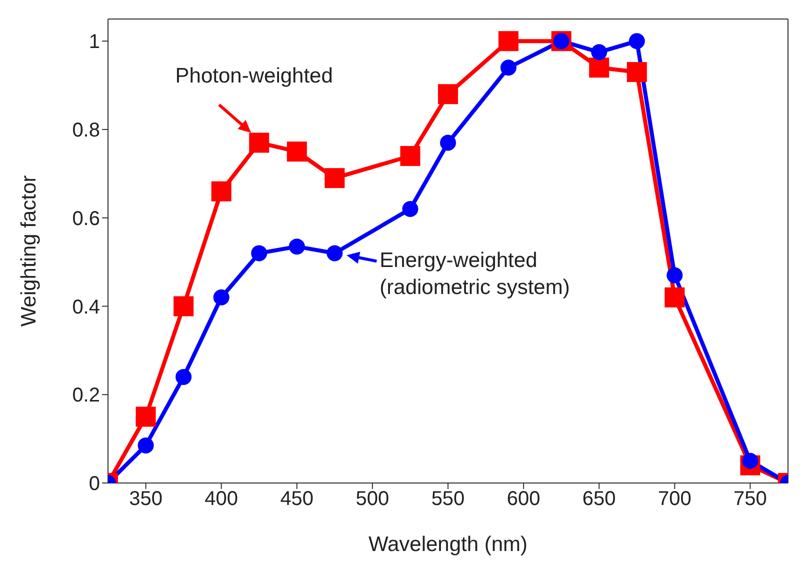 This screenshot has height=567, width=809. I want to click on y-tick-label: 0.2, so click(86, 395).